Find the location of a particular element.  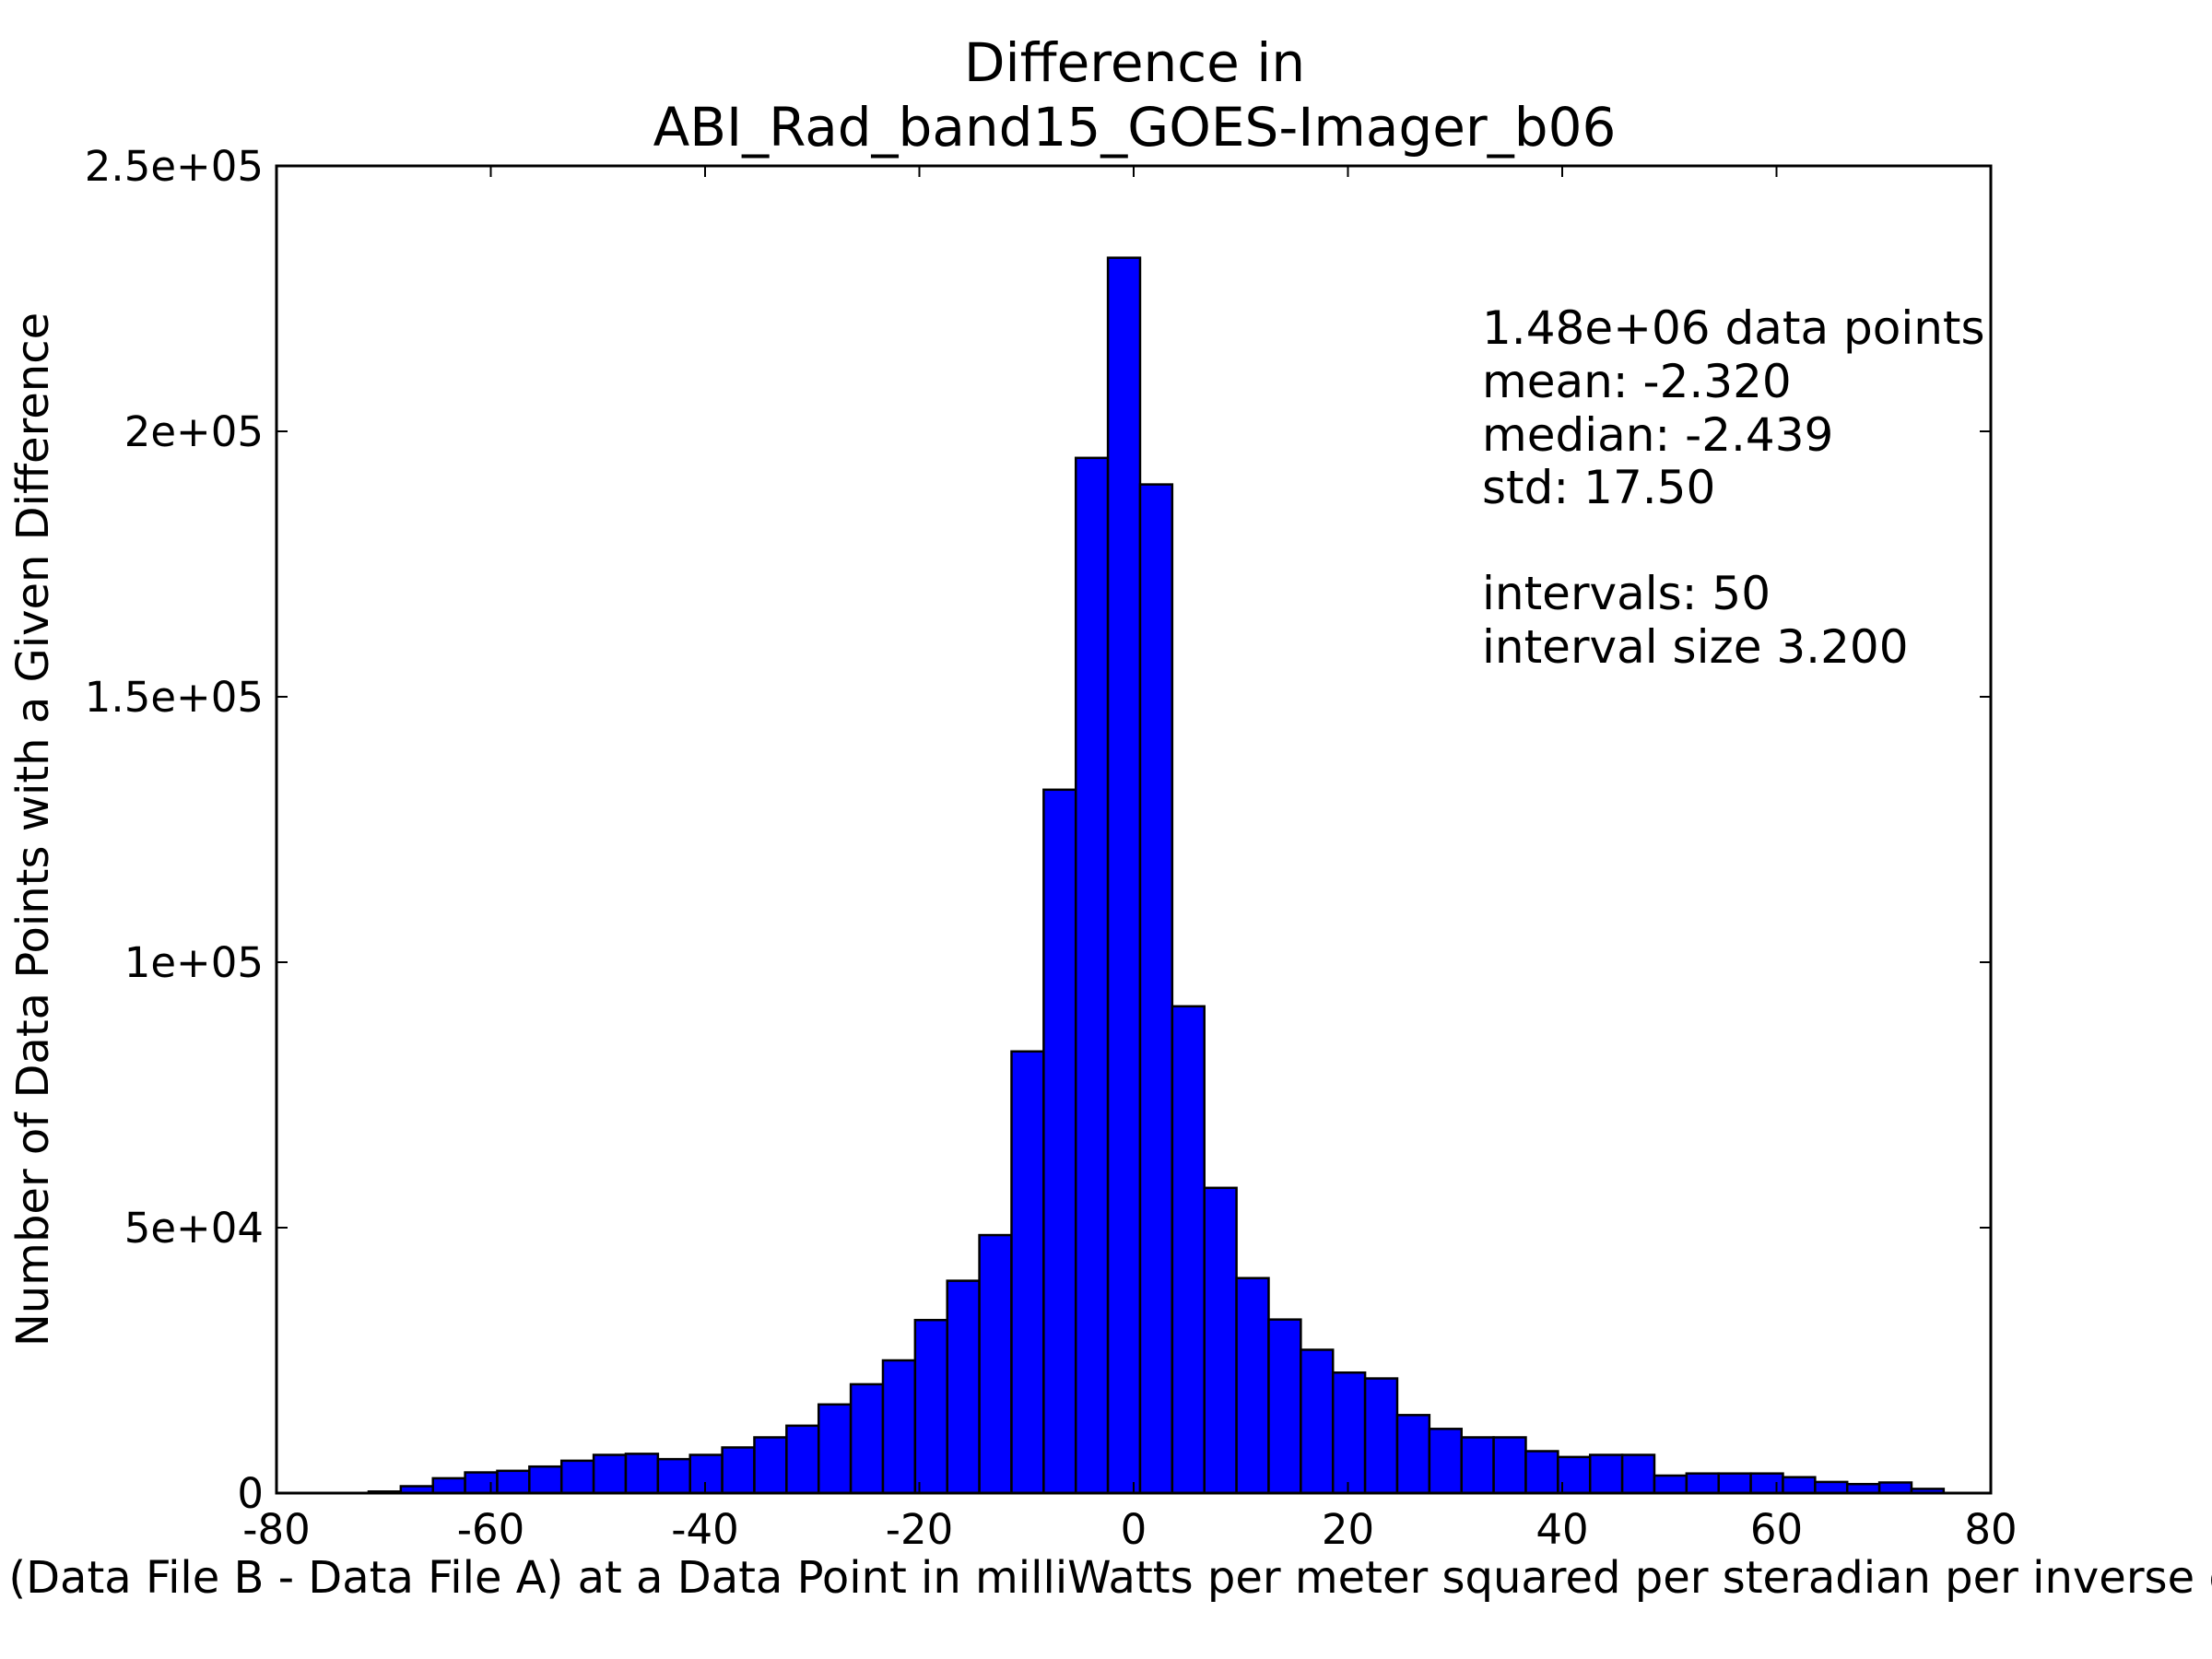

x-tick-label: 40 is located at coordinates (1561, 1529).